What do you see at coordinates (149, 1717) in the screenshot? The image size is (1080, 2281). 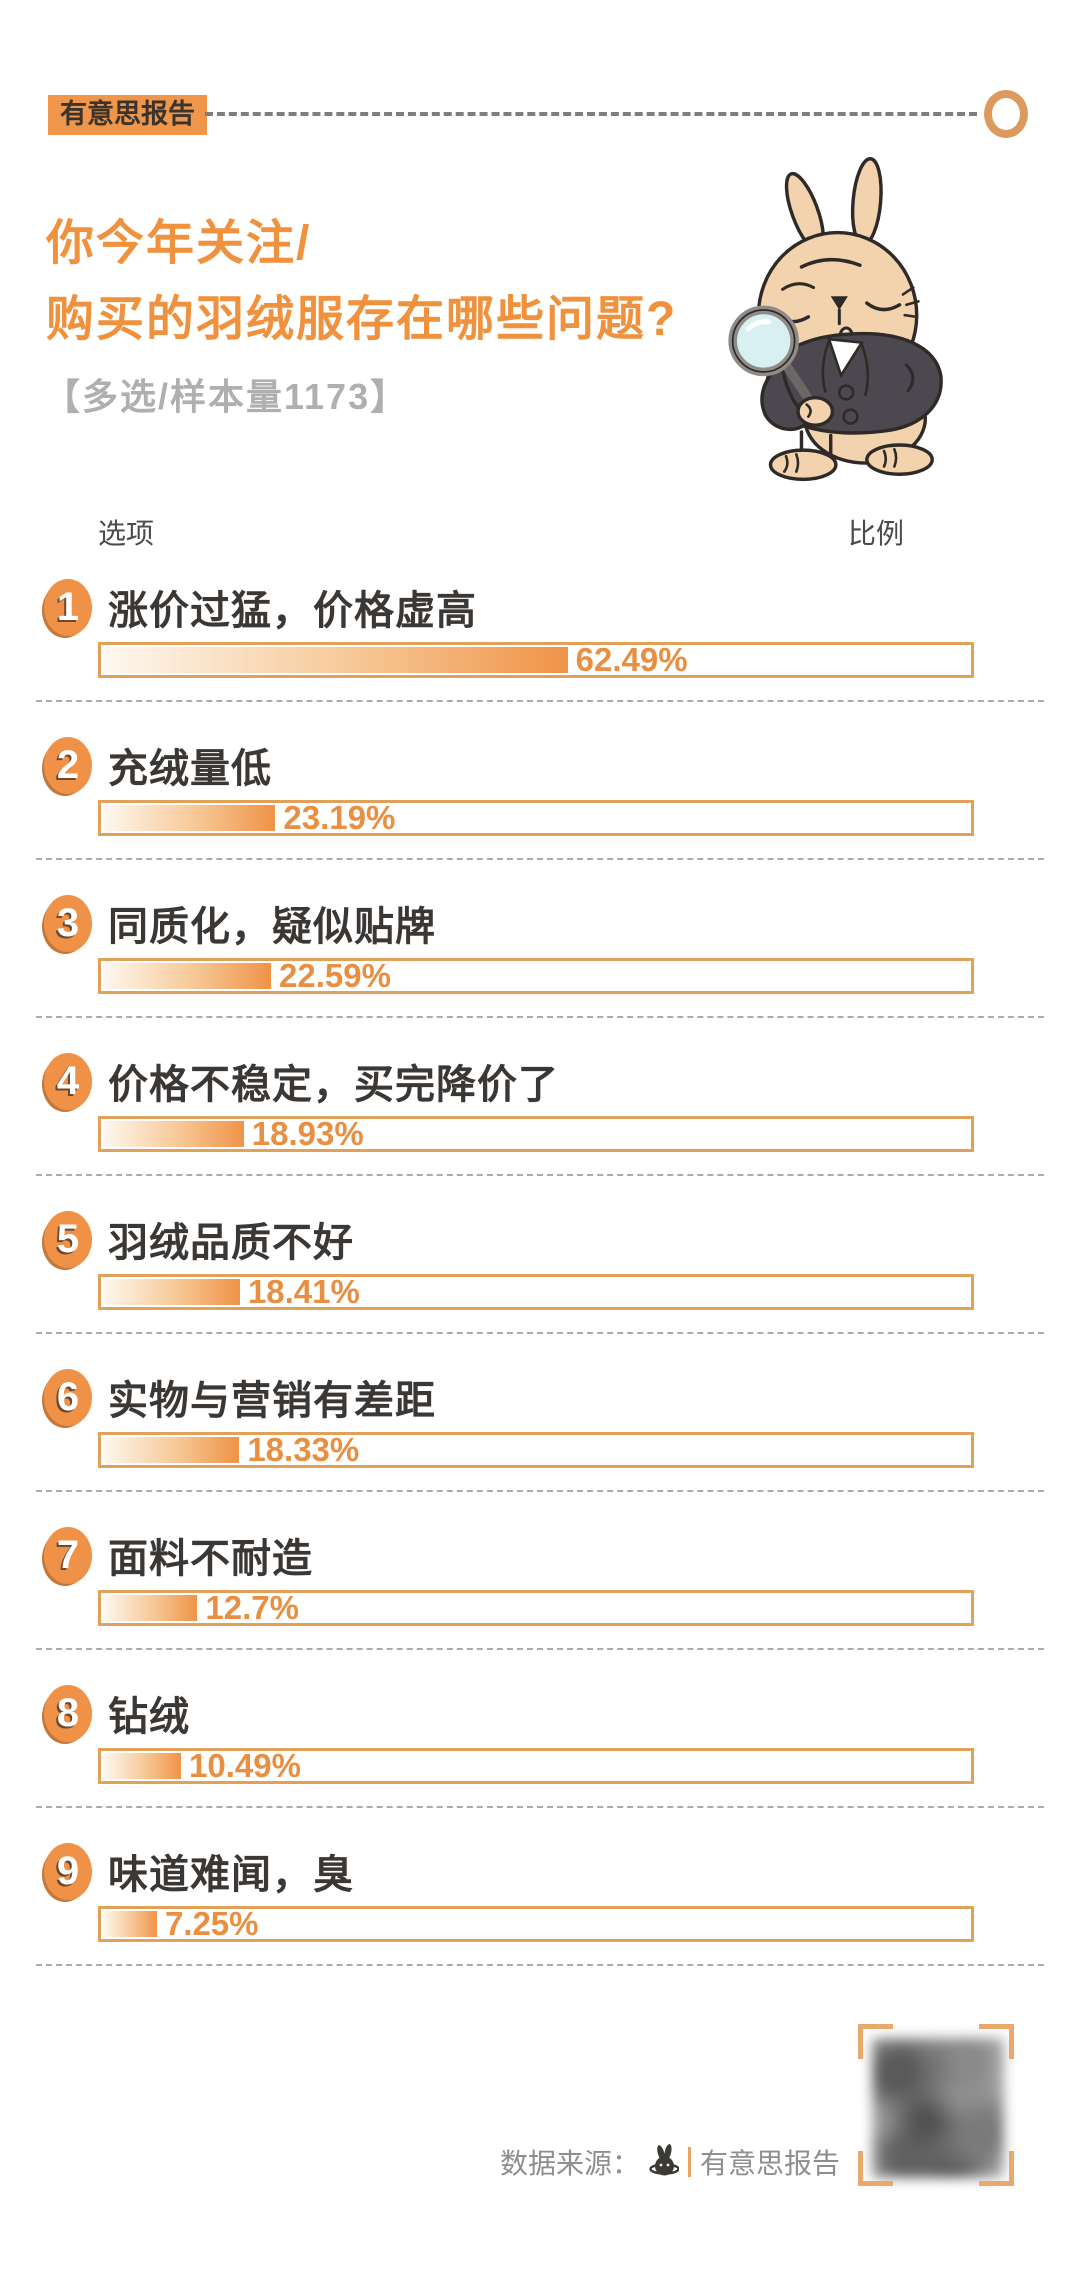 I see `option-label: 钻绒` at bounding box center [149, 1717].